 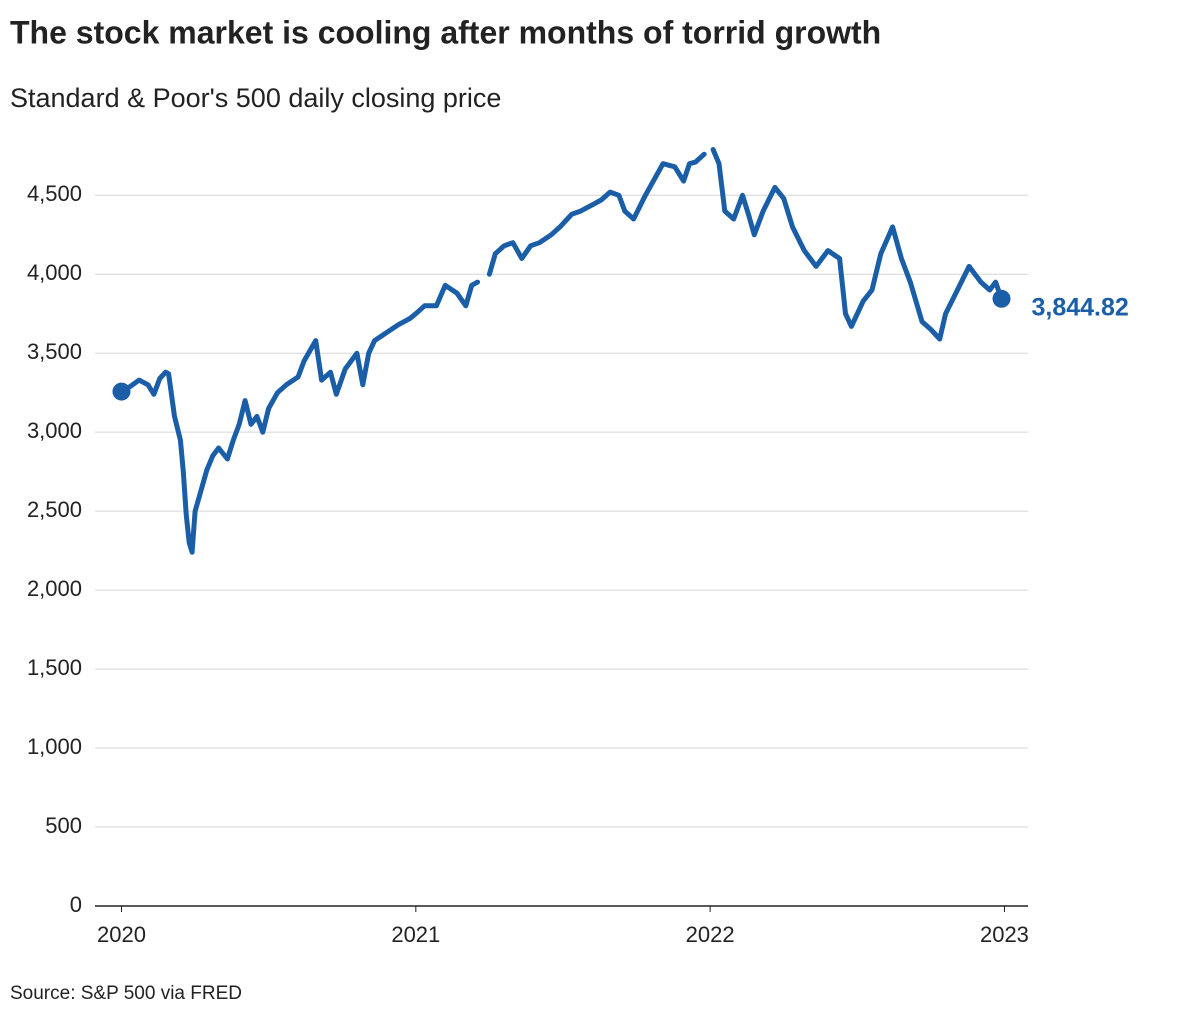 What do you see at coordinates (54, 351) in the screenshot?
I see `y-tick-label: 3,500` at bounding box center [54, 351].